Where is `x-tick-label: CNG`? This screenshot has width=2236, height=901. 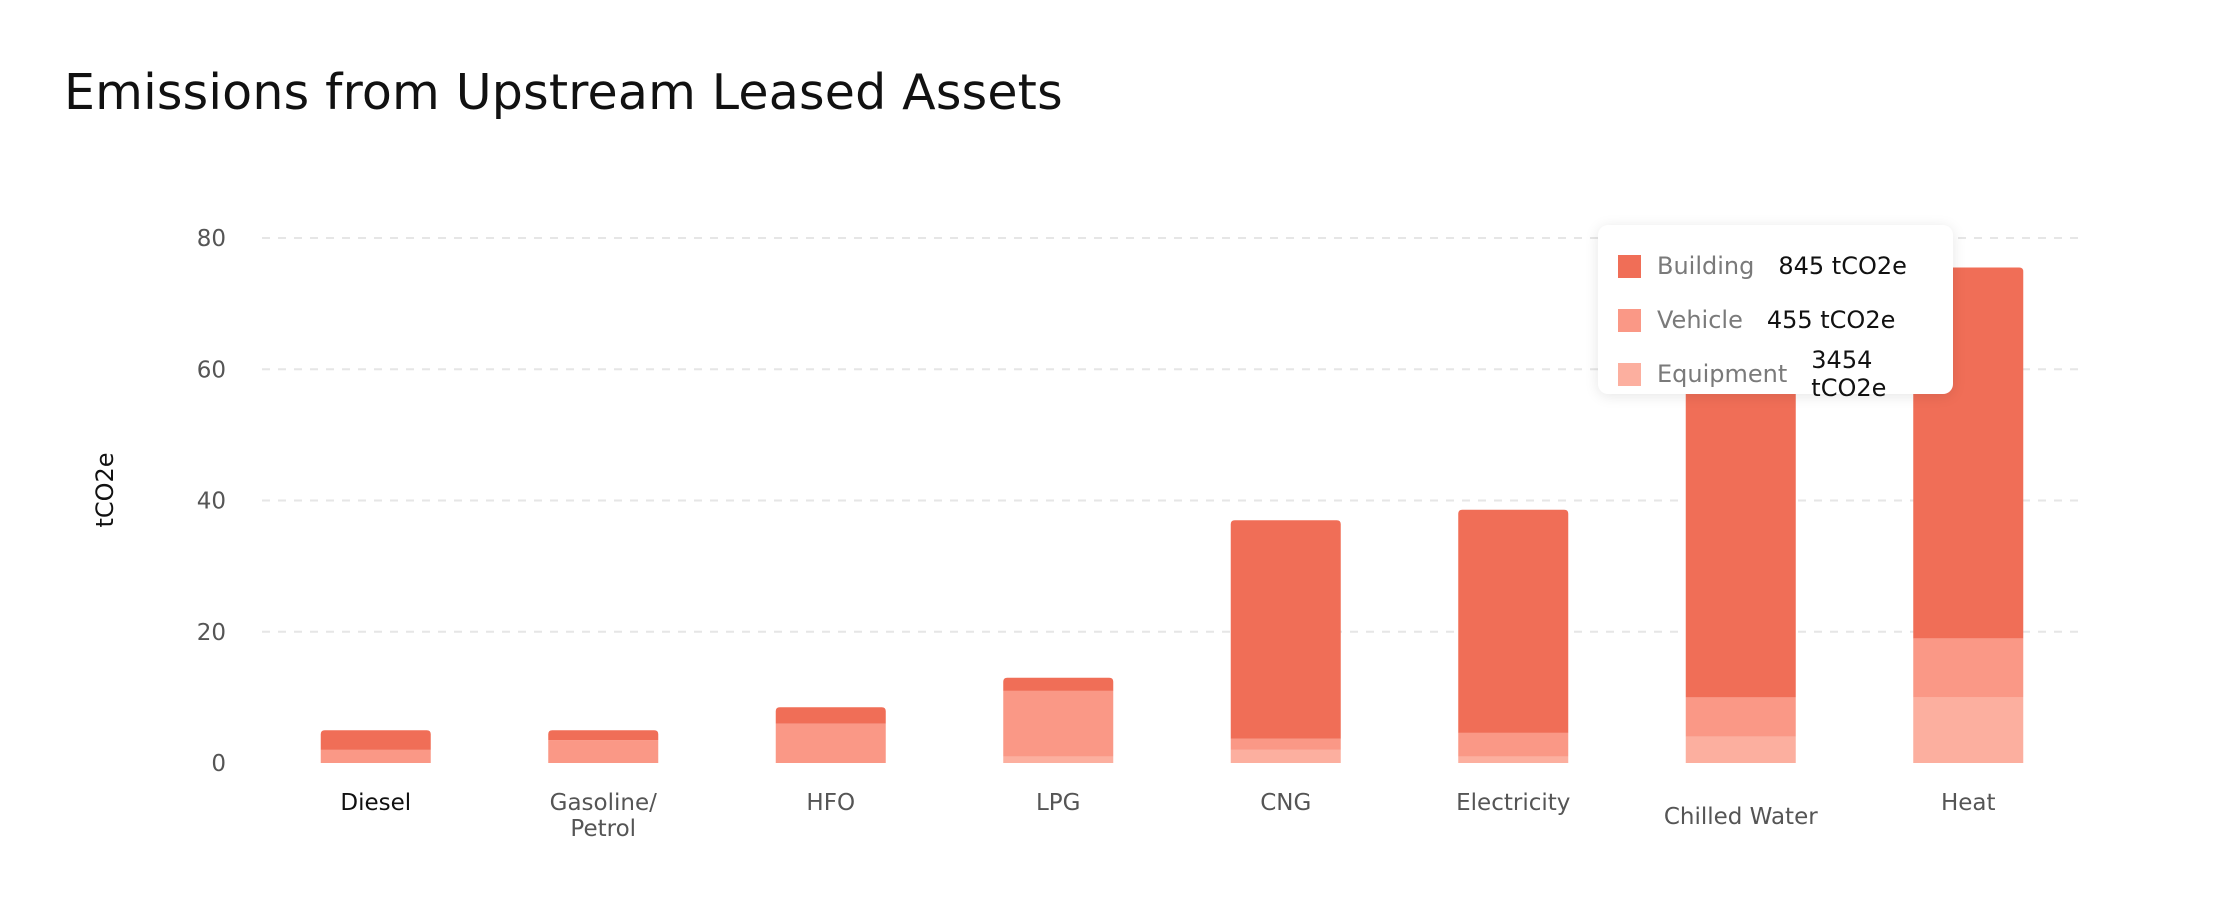
x-tick-label: CNG is located at coordinates (1285, 803).